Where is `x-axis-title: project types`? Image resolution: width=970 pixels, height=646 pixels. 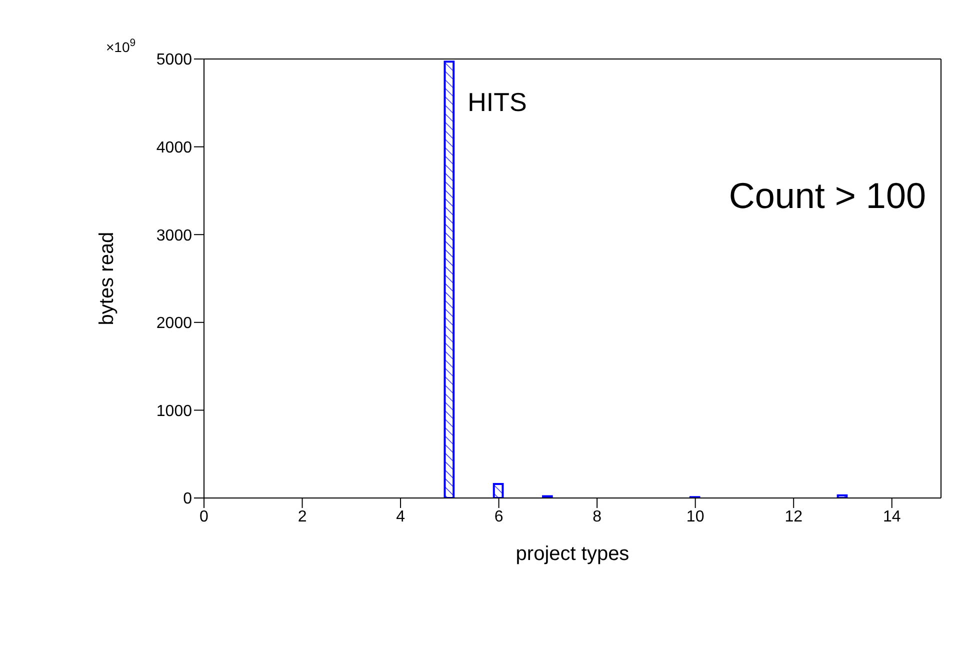 x-axis-title: project types is located at coordinates (573, 554).